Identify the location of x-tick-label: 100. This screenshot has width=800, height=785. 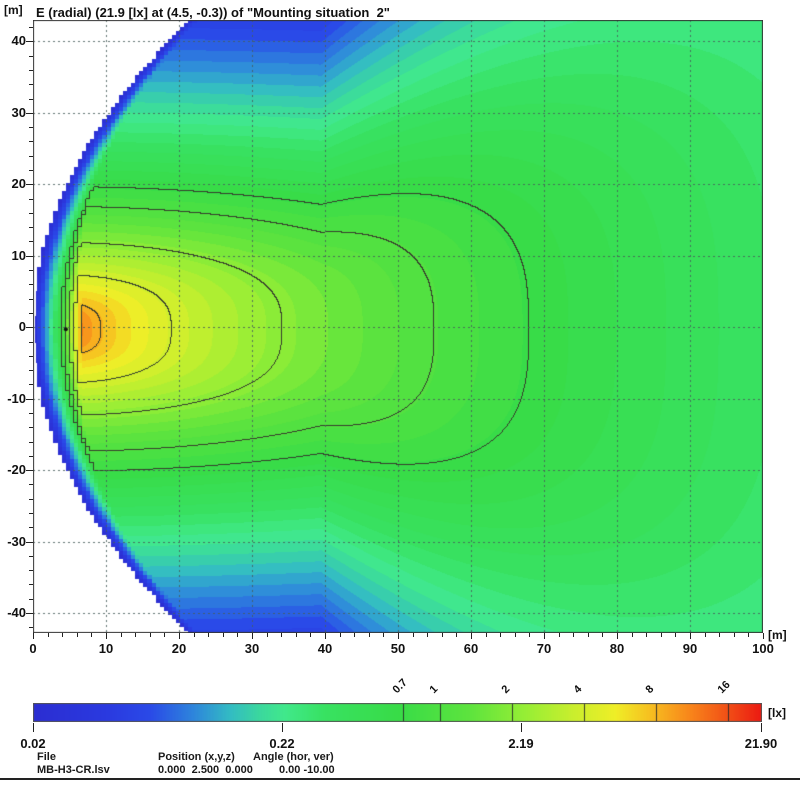
(763, 648).